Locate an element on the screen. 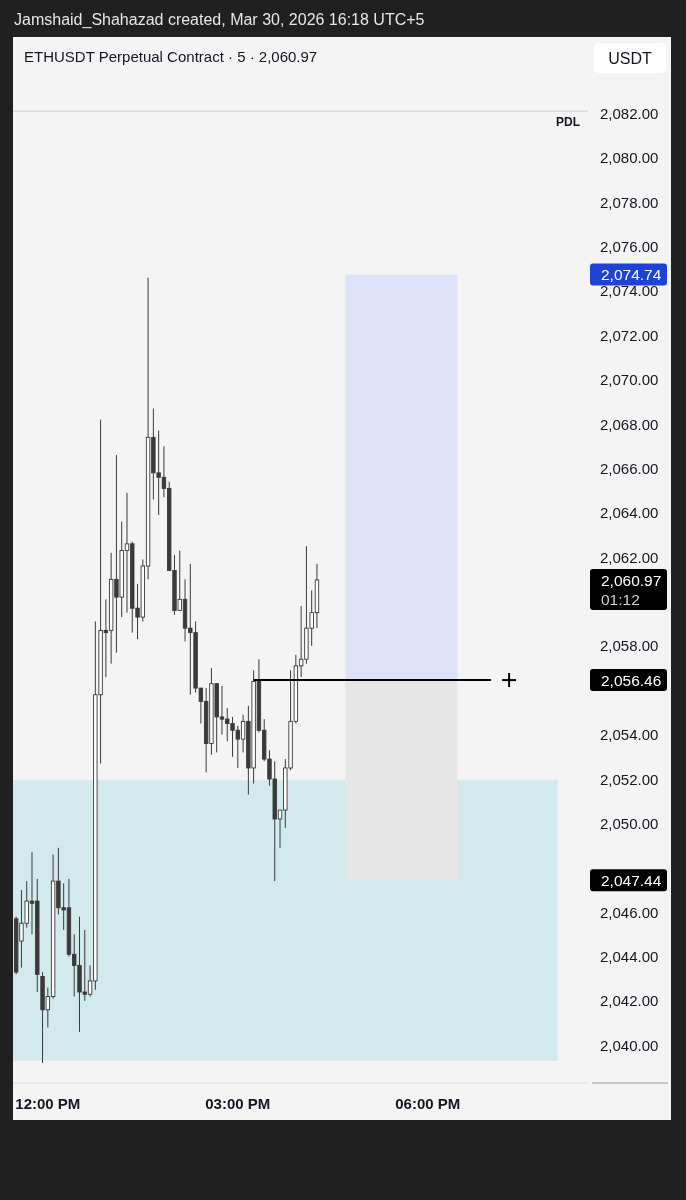  y-tick-label: 2,054.00 is located at coordinates (629, 735).